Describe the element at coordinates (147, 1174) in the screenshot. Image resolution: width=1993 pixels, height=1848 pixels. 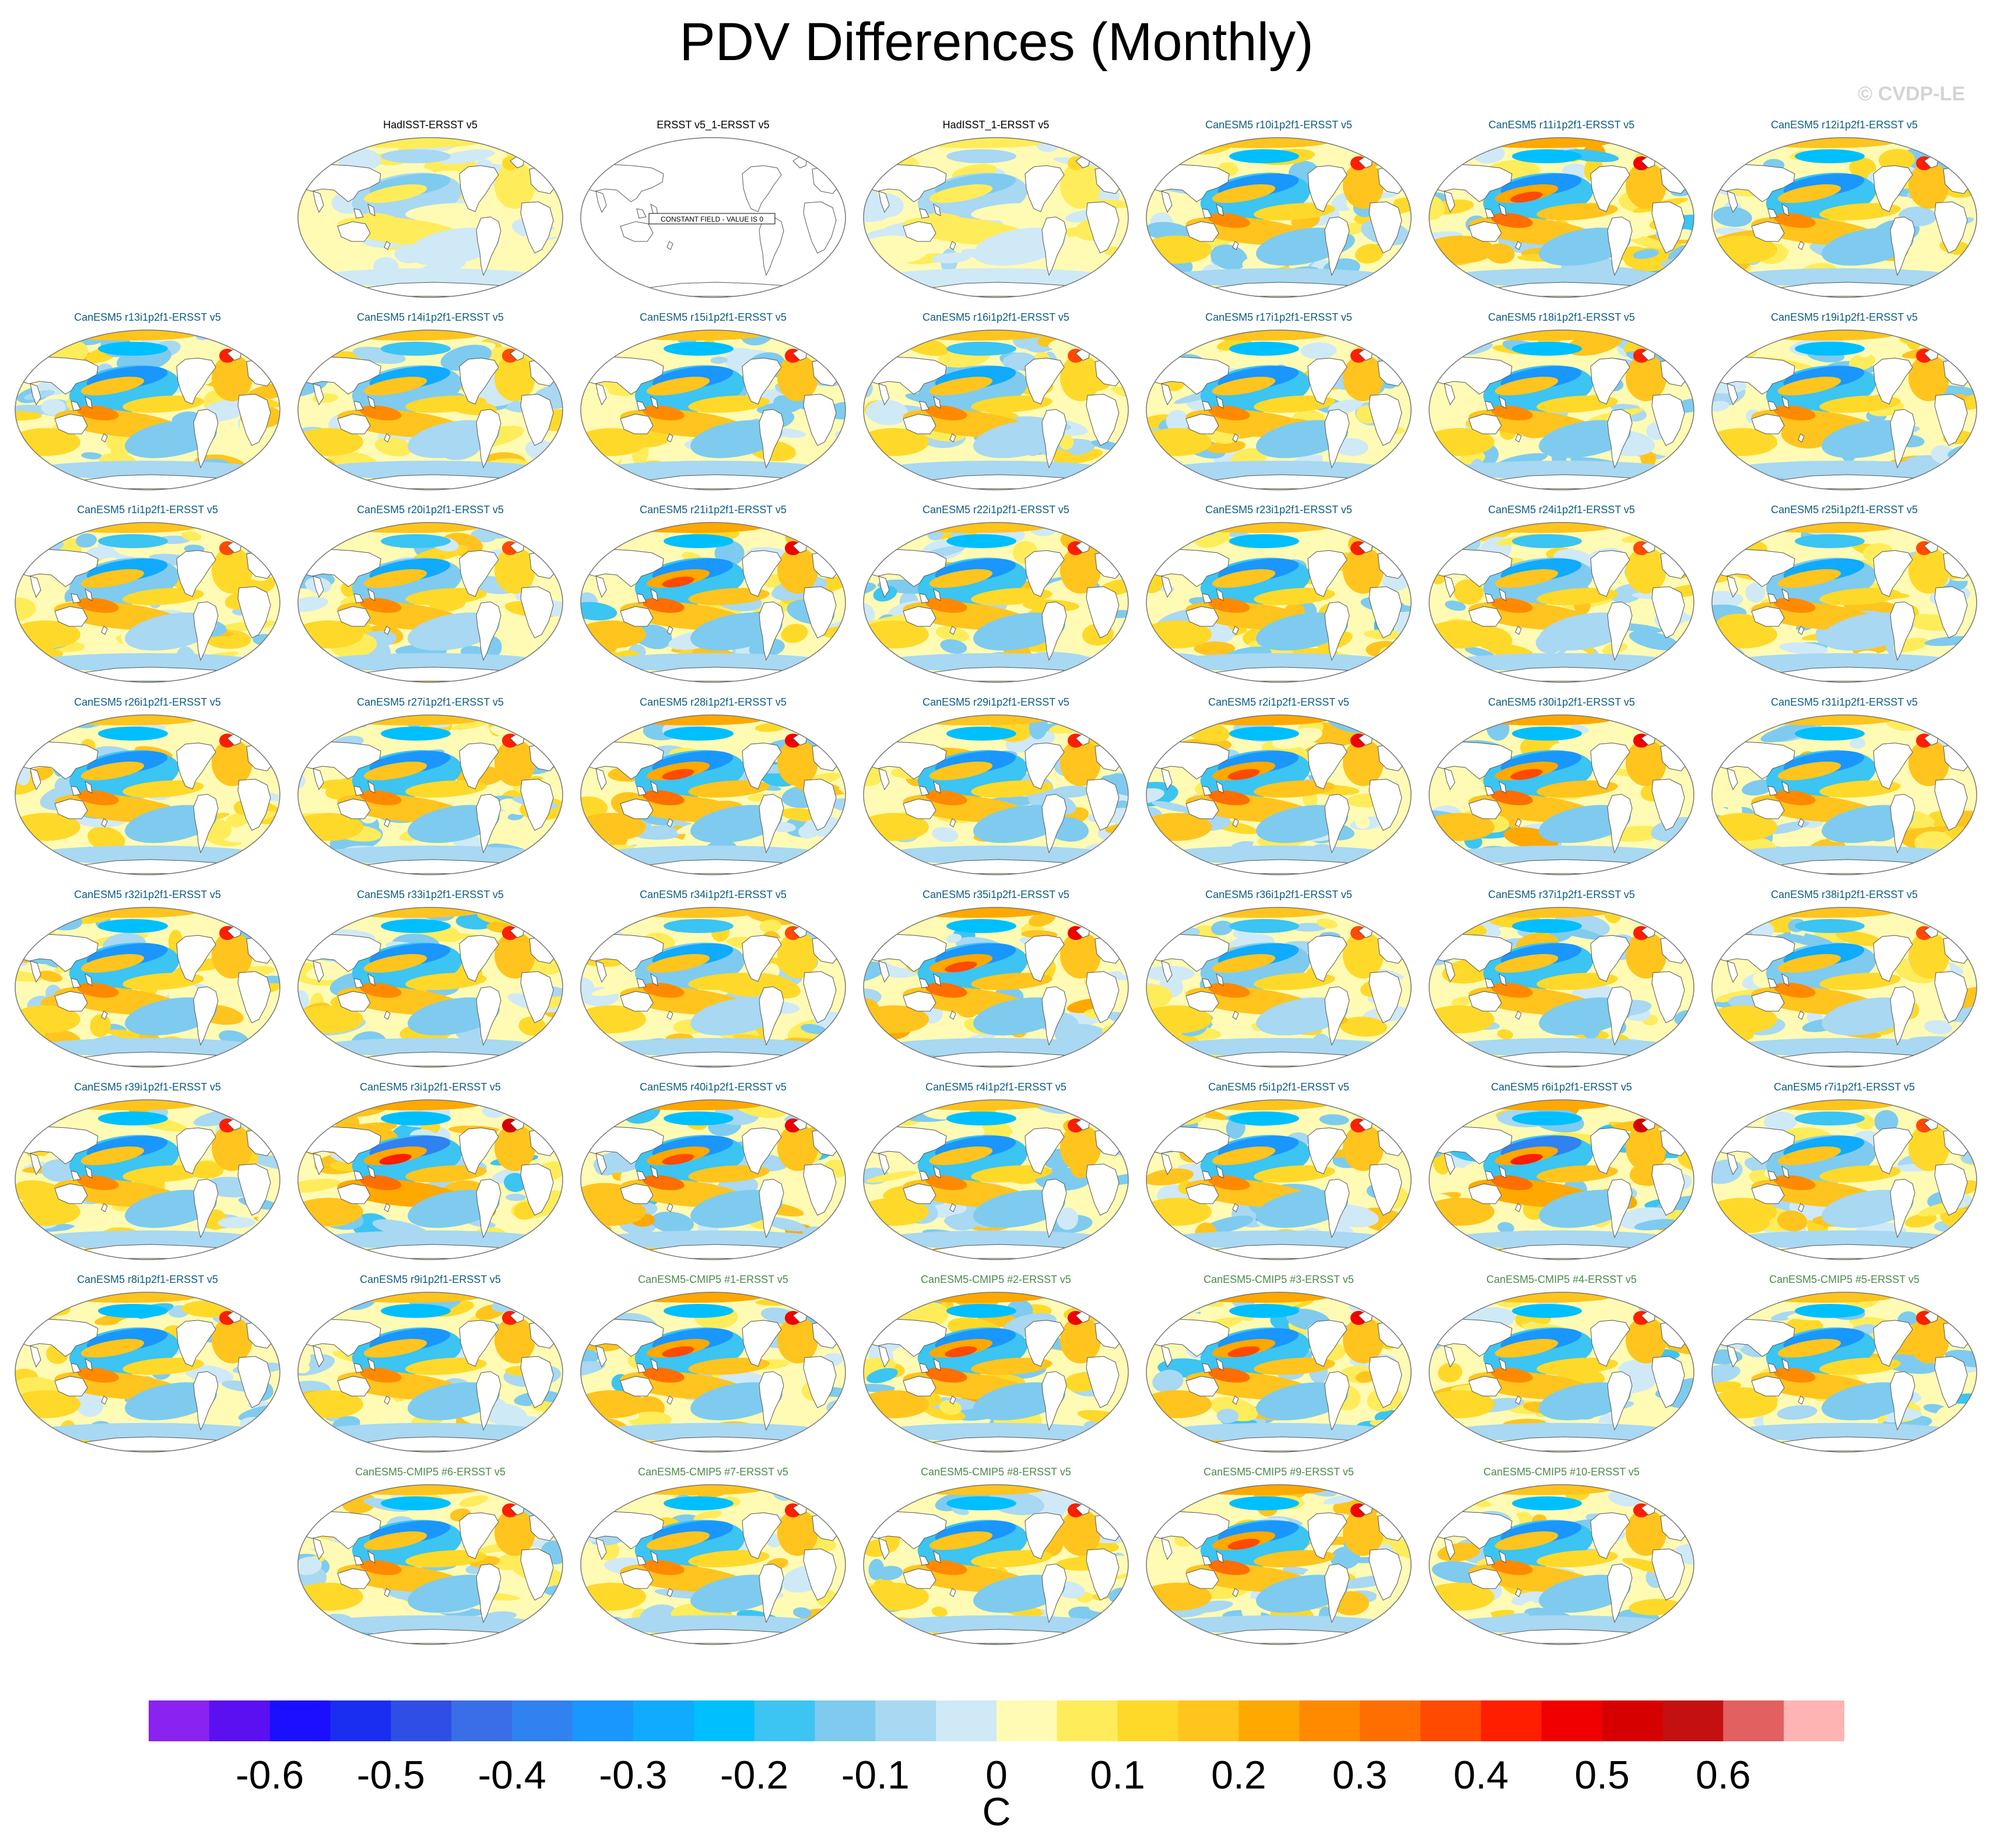
I see `map-panel: CanESM5 r39i1p2f1-ERSST v5` at that location.